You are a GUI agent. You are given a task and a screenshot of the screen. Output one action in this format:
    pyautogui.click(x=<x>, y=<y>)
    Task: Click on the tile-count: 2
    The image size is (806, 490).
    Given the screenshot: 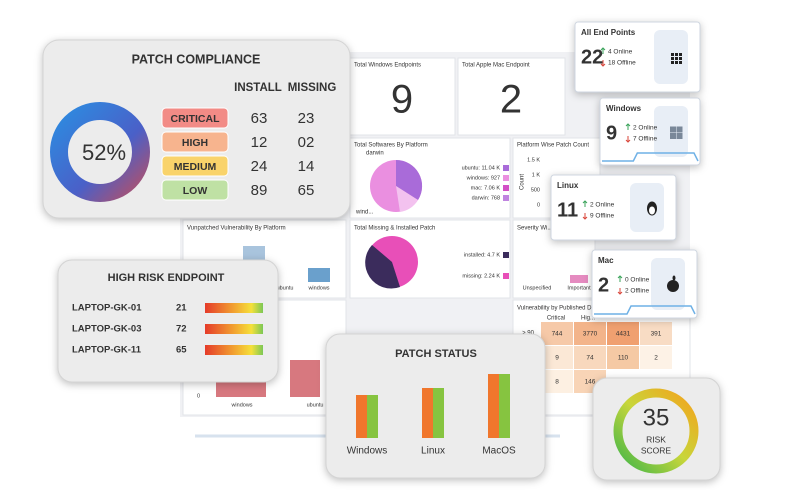 What is the action you would take?
    pyautogui.click(x=511, y=100)
    